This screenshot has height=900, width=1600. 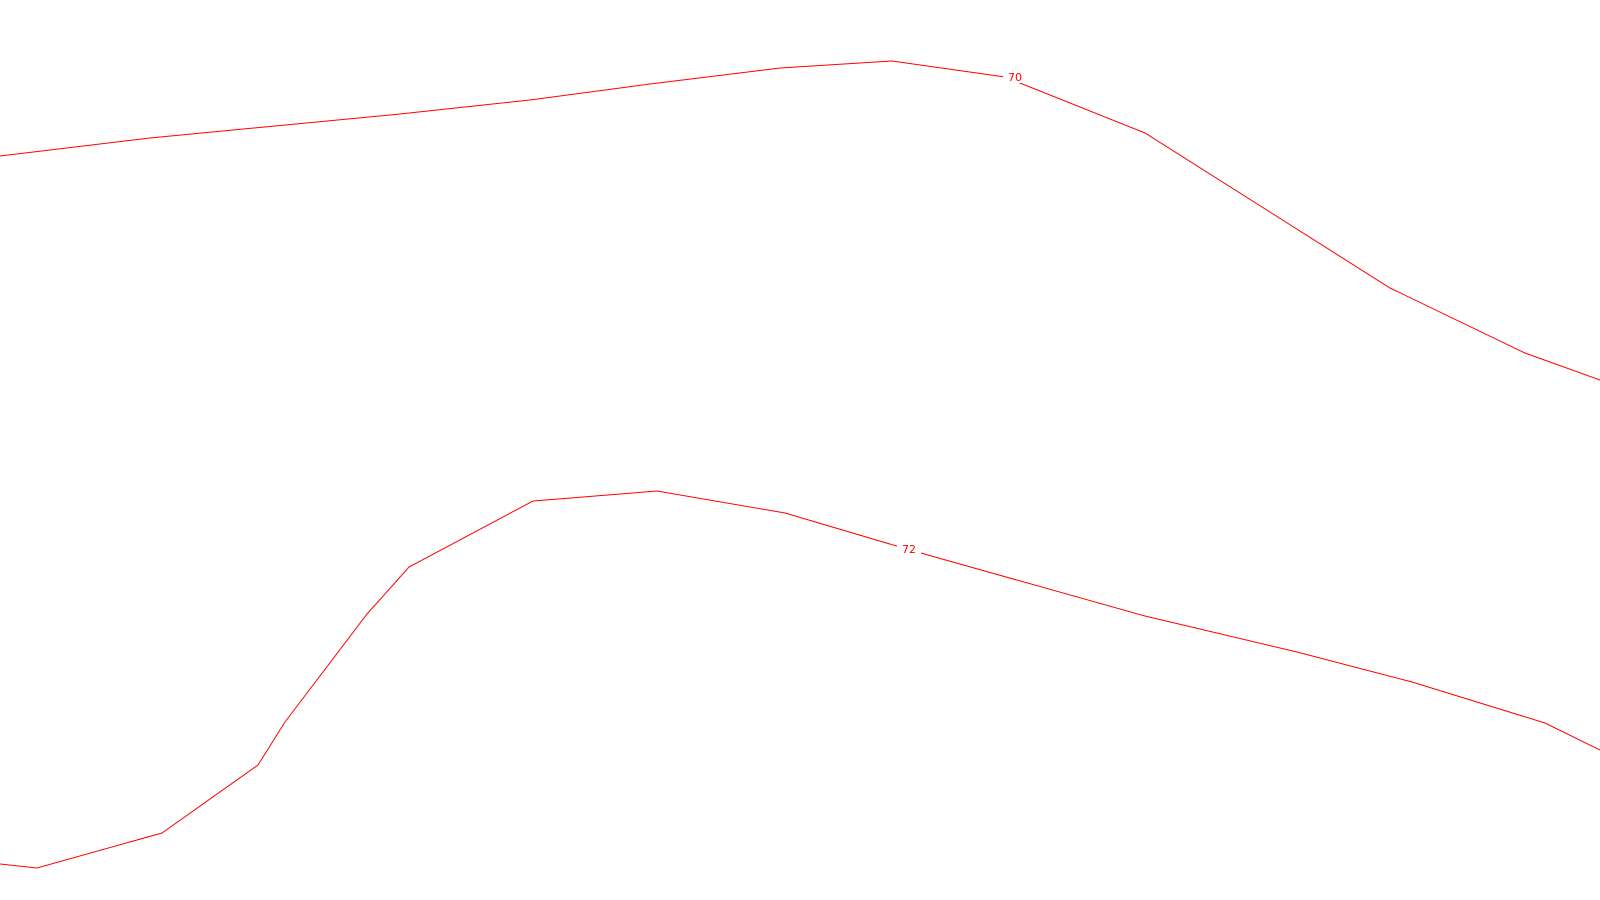 I want to click on contour-label-70: 70, so click(x=1015, y=77).